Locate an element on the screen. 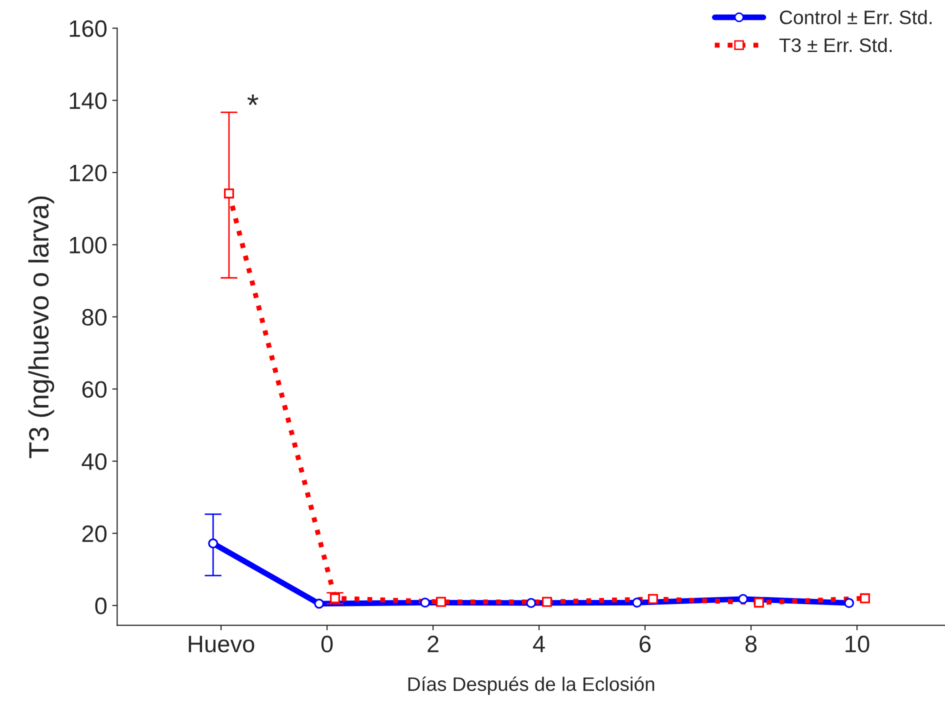 This screenshot has width=945, height=705. legend-label: T3 ± Err. Std. is located at coordinates (835, 45).